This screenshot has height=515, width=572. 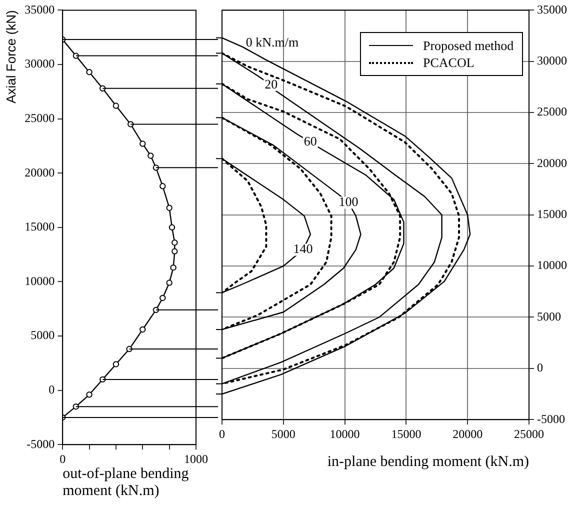 What do you see at coordinates (283, 433) in the screenshot?
I see `x-tick-label: 5000` at bounding box center [283, 433].